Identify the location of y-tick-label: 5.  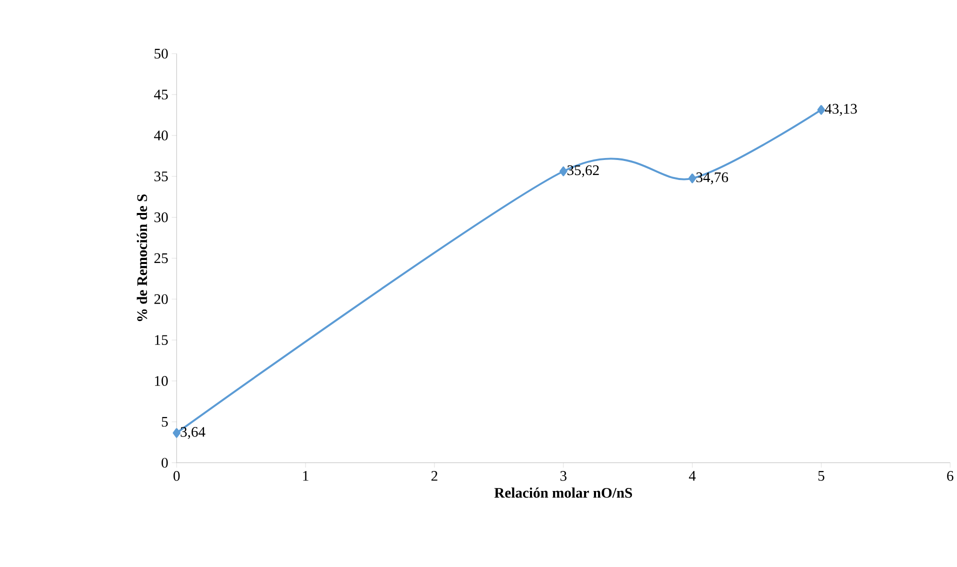
(165, 421).